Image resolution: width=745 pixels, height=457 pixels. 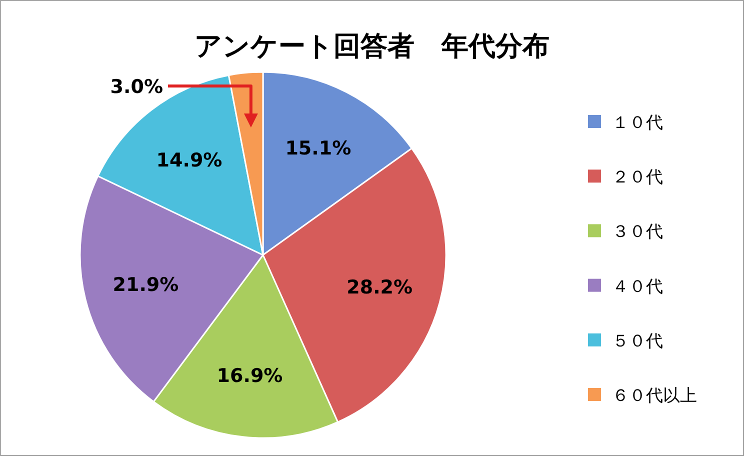 What do you see at coordinates (145, 285) in the screenshot?
I see `data-label: 21.9%` at bounding box center [145, 285].